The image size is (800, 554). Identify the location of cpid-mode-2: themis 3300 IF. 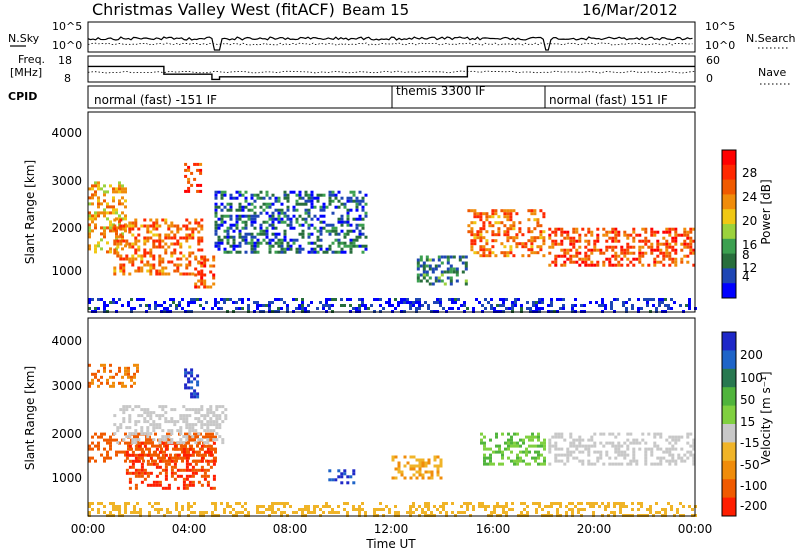
(441, 91).